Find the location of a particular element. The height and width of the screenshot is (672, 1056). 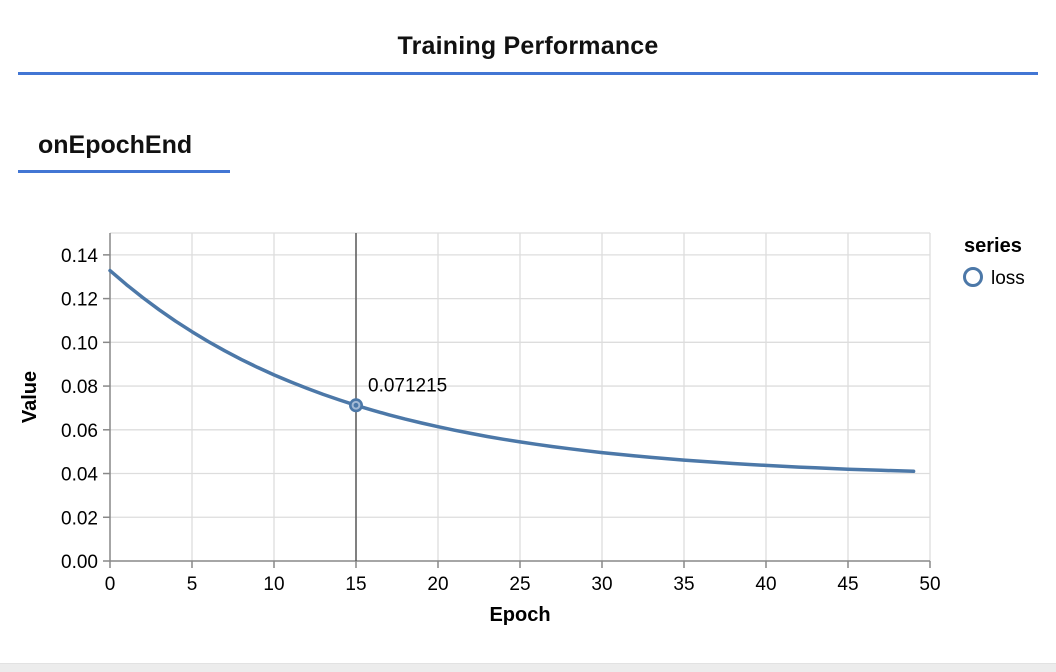

tooltip-value: 0.071215 is located at coordinates (407, 385).